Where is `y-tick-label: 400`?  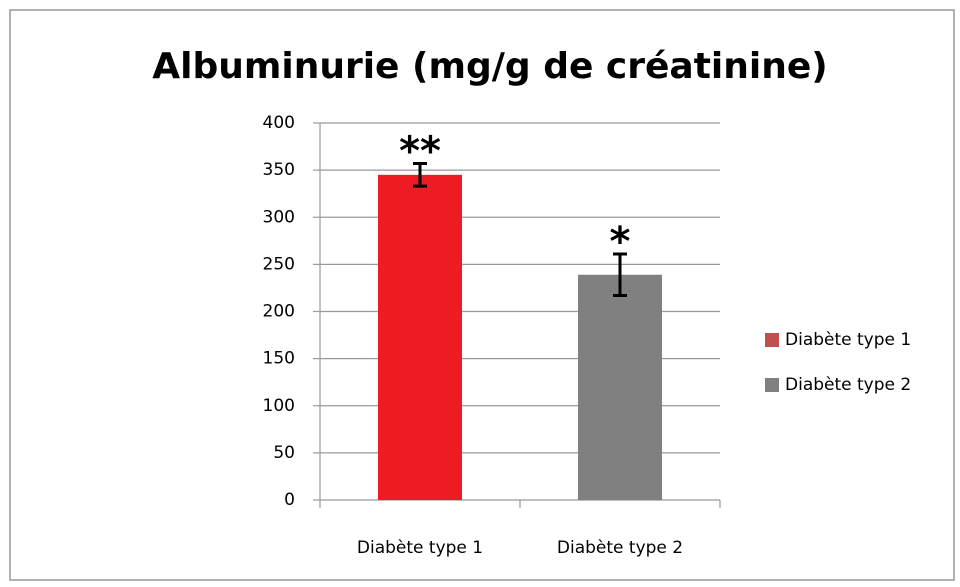
y-tick-label: 400 is located at coordinates (279, 123).